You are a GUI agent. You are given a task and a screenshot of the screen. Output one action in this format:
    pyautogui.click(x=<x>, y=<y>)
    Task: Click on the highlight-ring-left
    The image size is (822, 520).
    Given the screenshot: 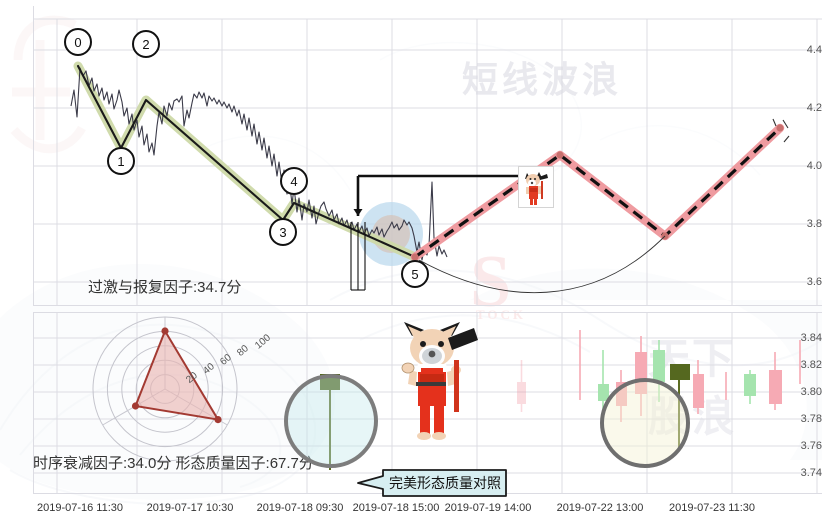 What is the action you would take?
    pyautogui.click(x=331, y=421)
    